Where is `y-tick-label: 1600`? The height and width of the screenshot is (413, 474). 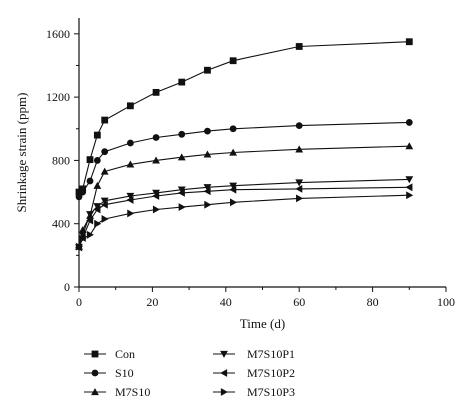
y-tick-label: 1600 is located at coordinates (58, 34).